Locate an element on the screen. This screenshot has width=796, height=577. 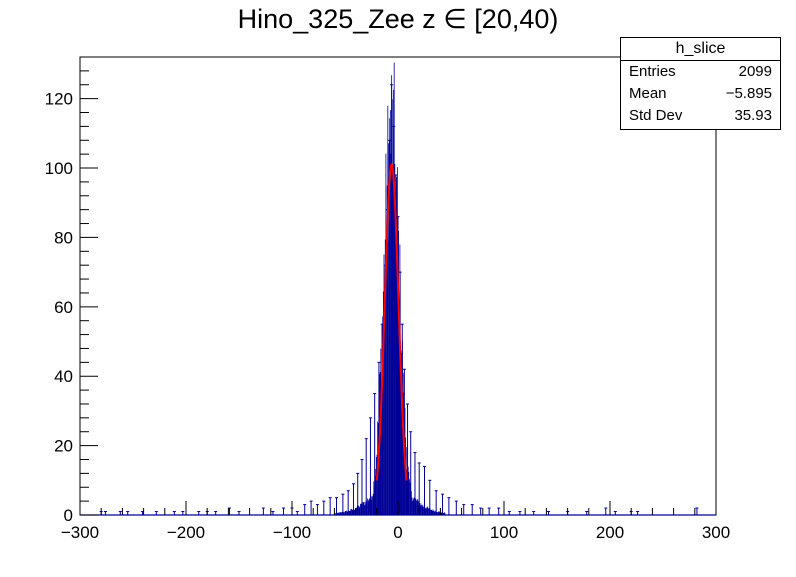
stats-mean-label: Mean is located at coordinates (648, 93).